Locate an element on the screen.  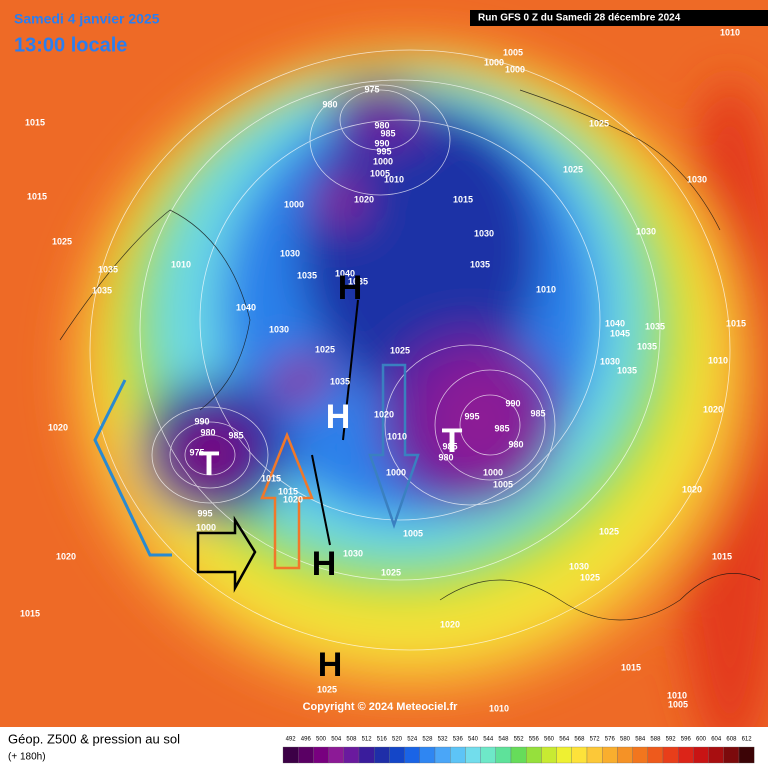
isobar-label: 995 is located at coordinates (471, 416).